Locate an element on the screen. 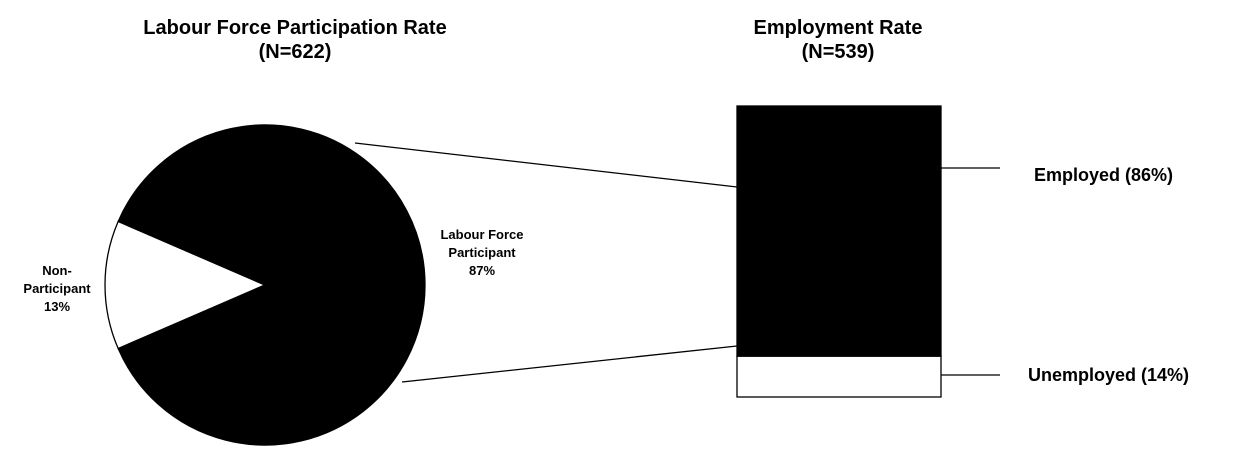 Image resolution: width=1258 pixels, height=449 pixels. legend-label: Unemployed (14%) is located at coordinates (1109, 375).